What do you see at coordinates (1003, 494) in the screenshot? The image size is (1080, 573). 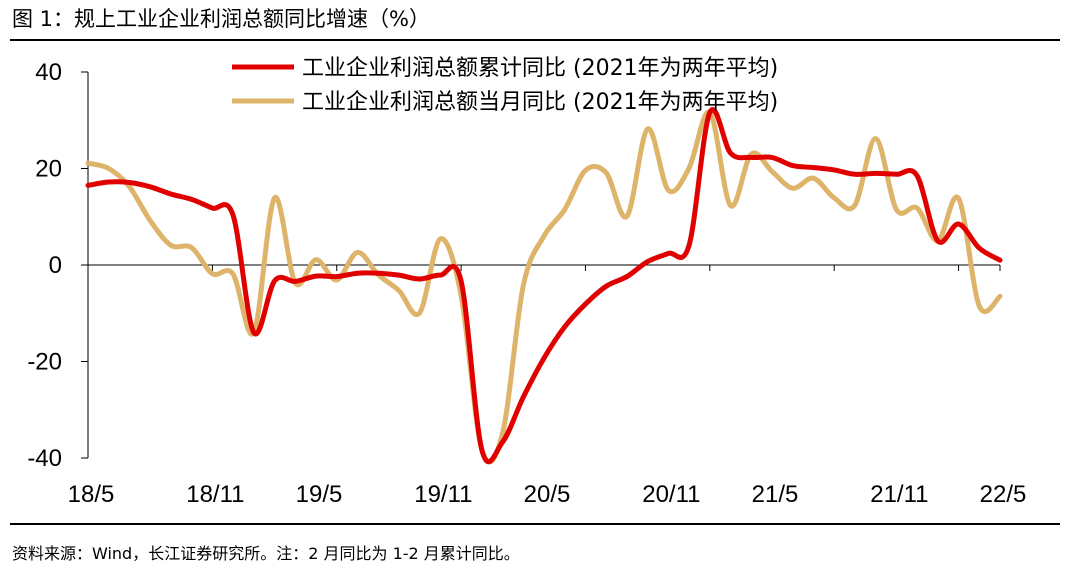 I see `x-tick-label: 22/5` at bounding box center [1003, 494].